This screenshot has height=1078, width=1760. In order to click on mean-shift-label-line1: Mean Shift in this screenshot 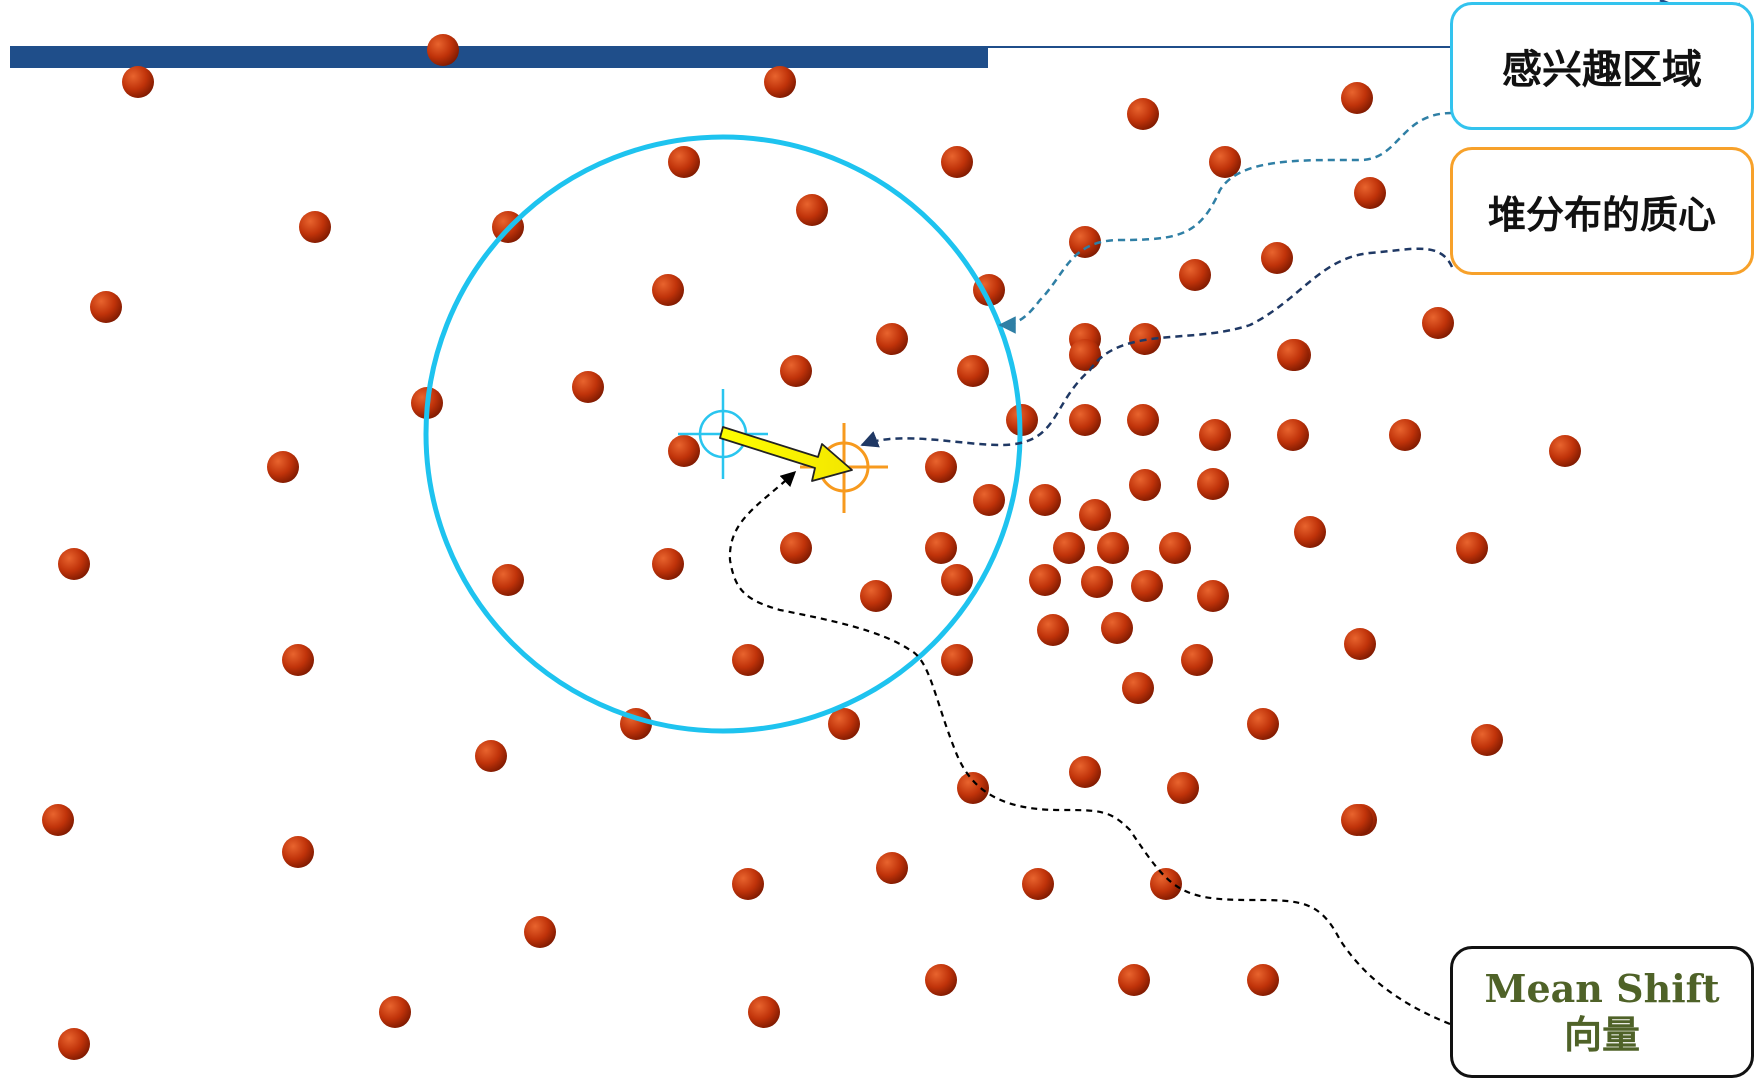, I will do `click(1602, 989)`.